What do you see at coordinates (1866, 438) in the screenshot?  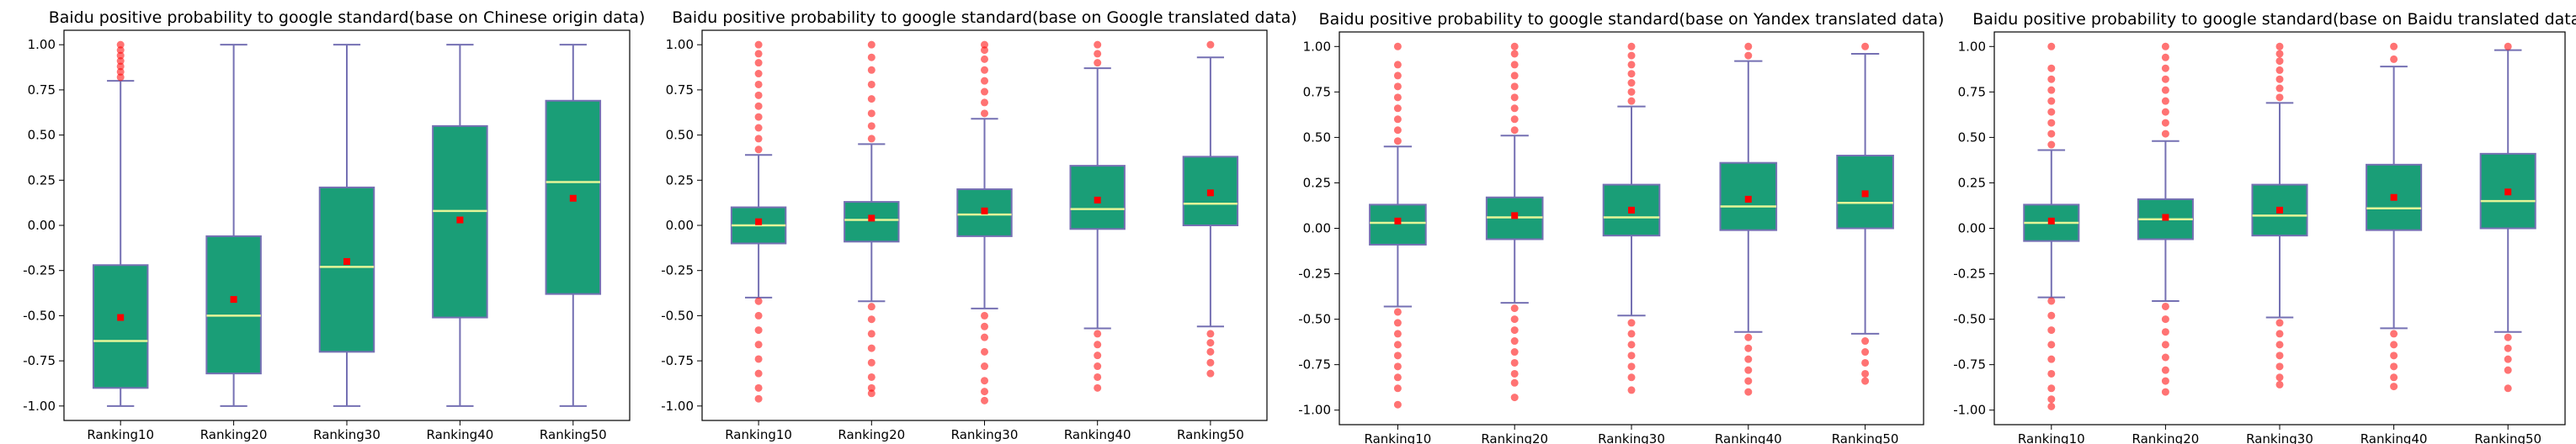 I see `x-tick-label: Ranking50` at bounding box center [1866, 438].